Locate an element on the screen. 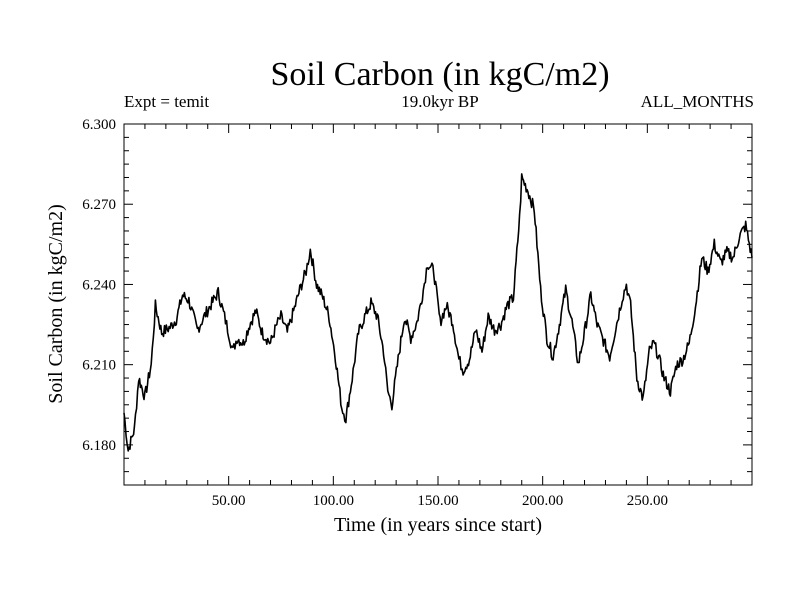  x-tick-label: 50.00 is located at coordinates (229, 501).